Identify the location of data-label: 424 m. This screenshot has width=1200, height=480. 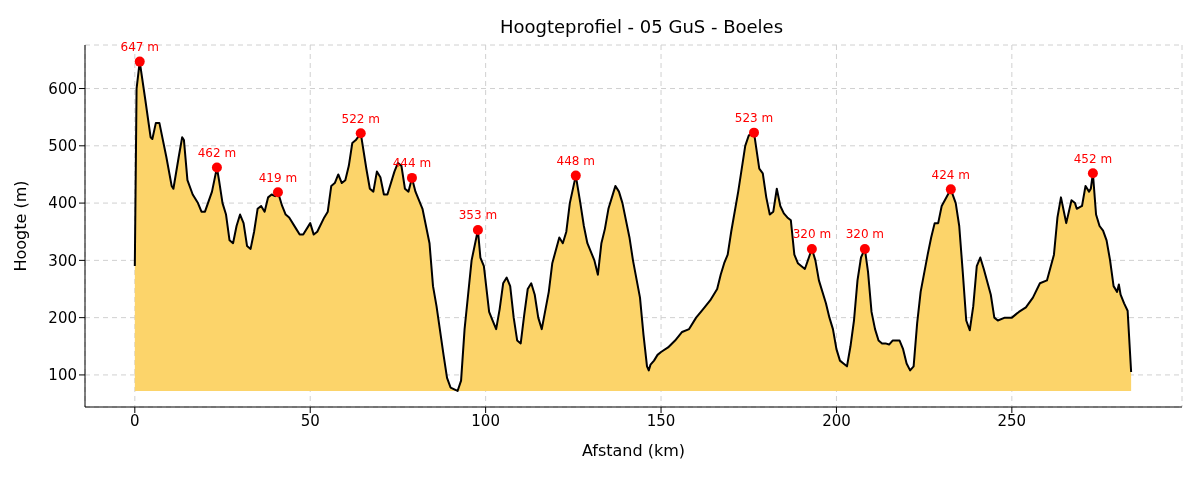
(951, 174).